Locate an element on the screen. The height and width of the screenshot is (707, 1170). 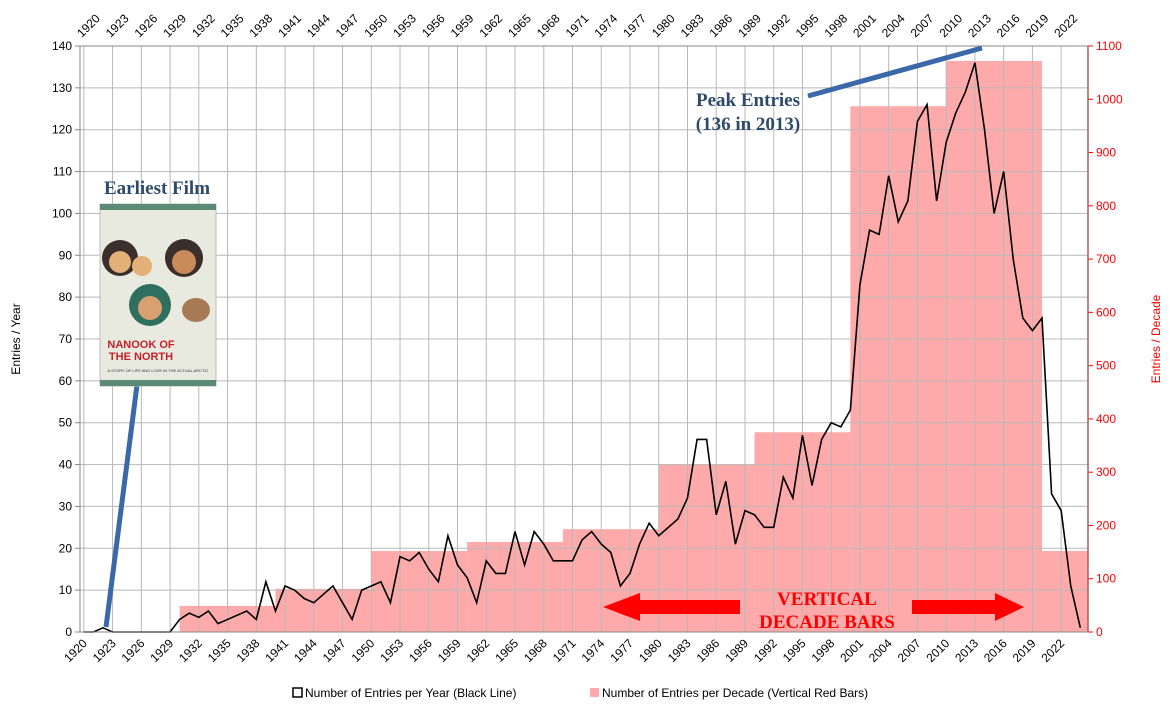
x-tick-label: 1971 is located at coordinates (564, 650).